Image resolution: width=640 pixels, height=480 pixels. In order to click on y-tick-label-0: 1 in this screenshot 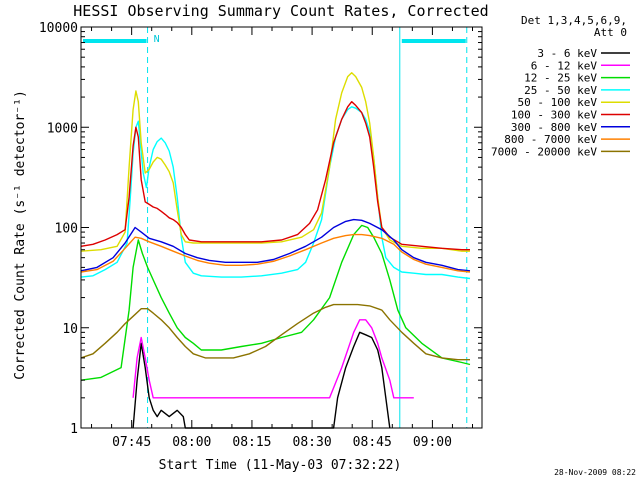, I will do `click(74, 429)`.